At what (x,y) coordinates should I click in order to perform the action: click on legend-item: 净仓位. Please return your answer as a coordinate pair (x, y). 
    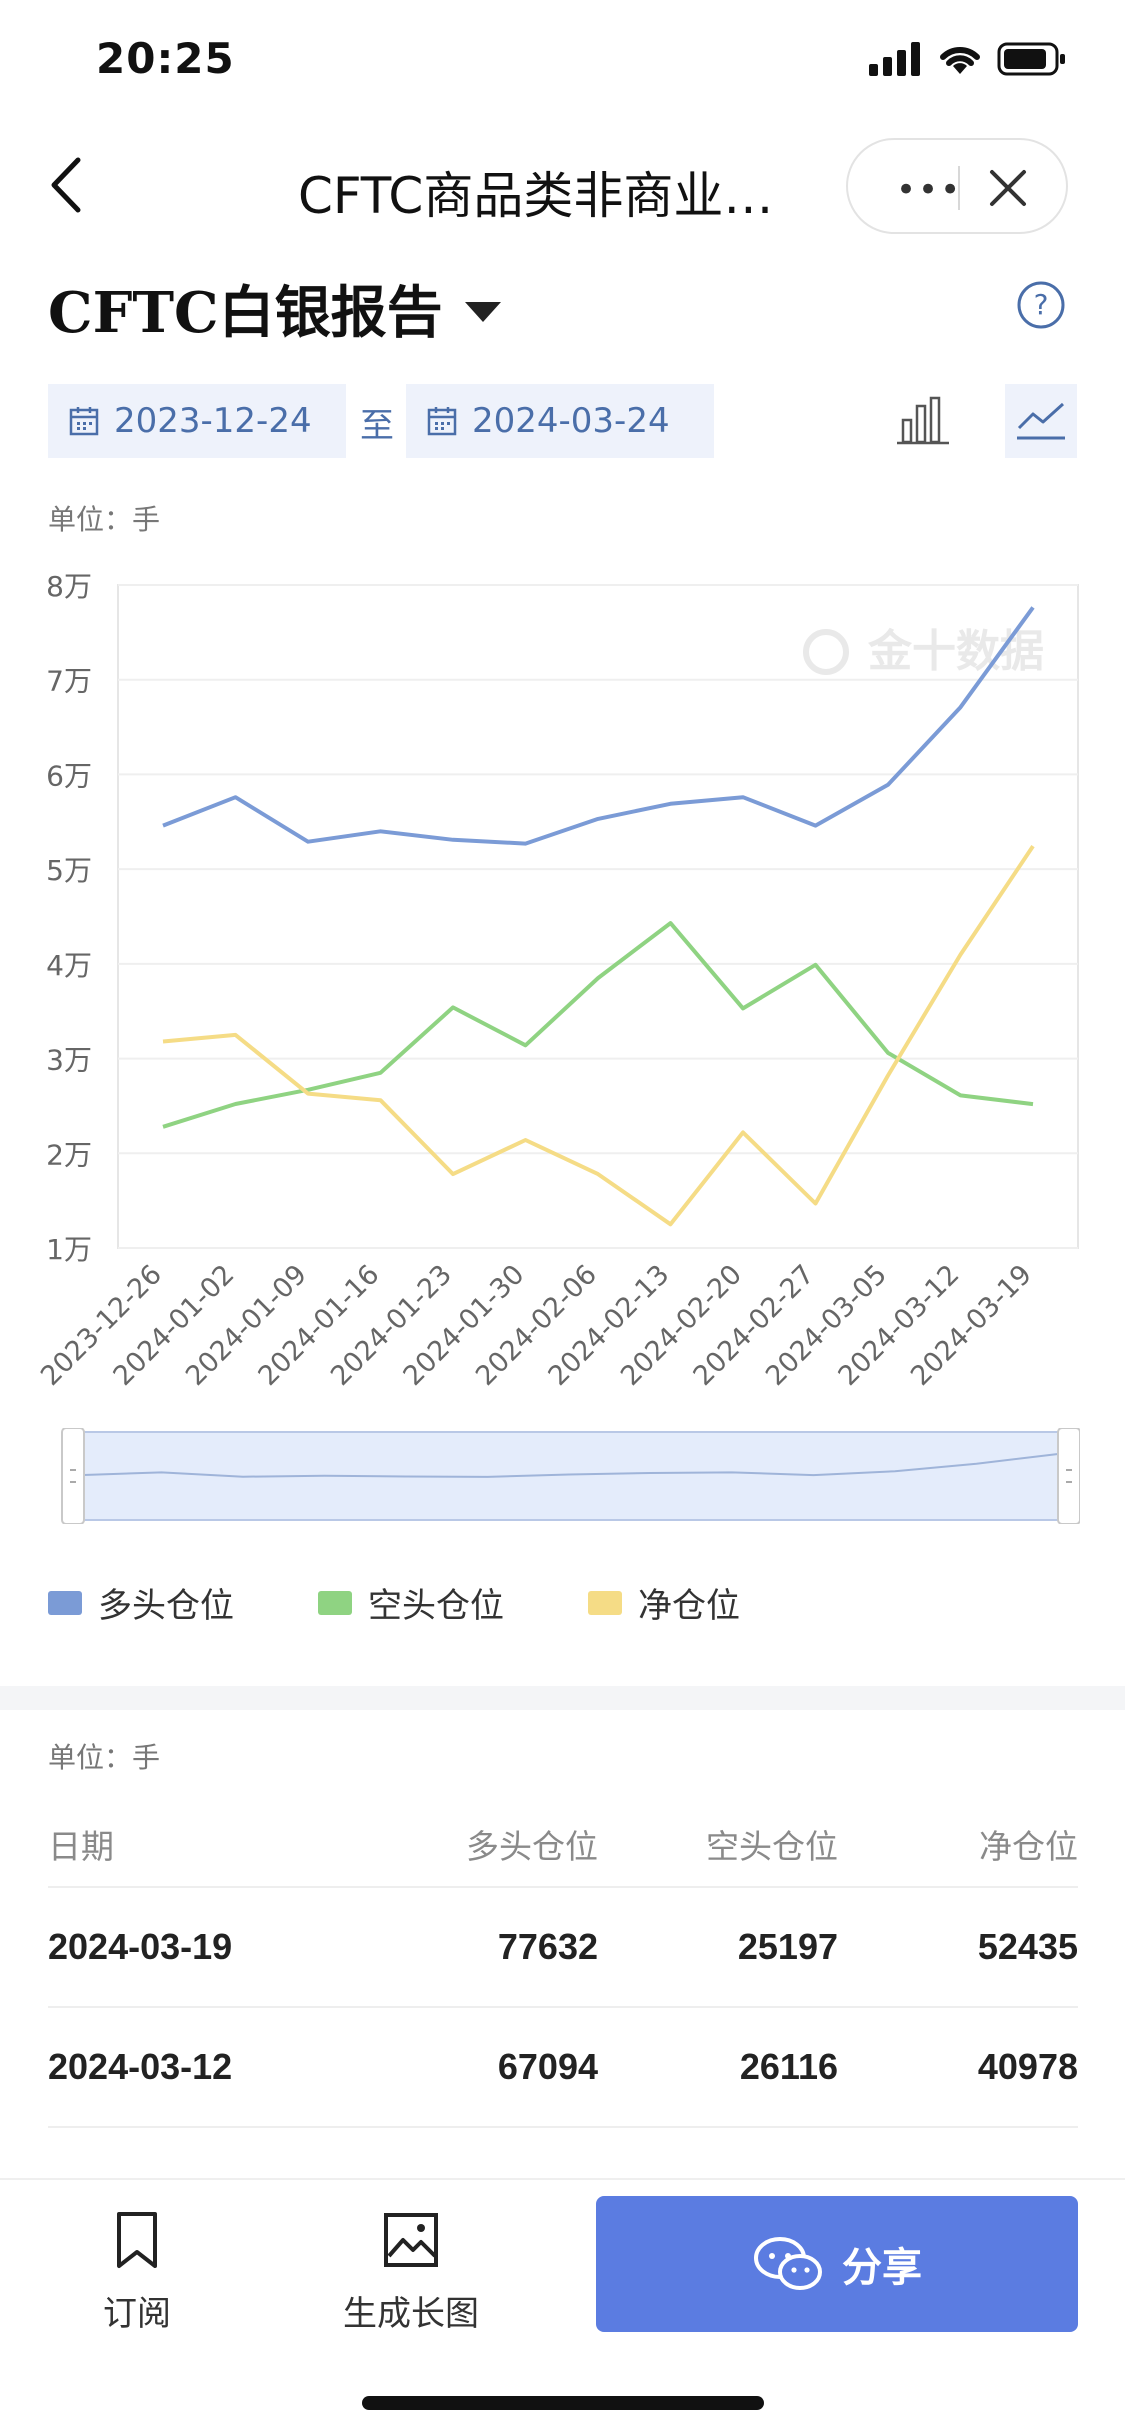
    Looking at the image, I should click on (664, 1602).